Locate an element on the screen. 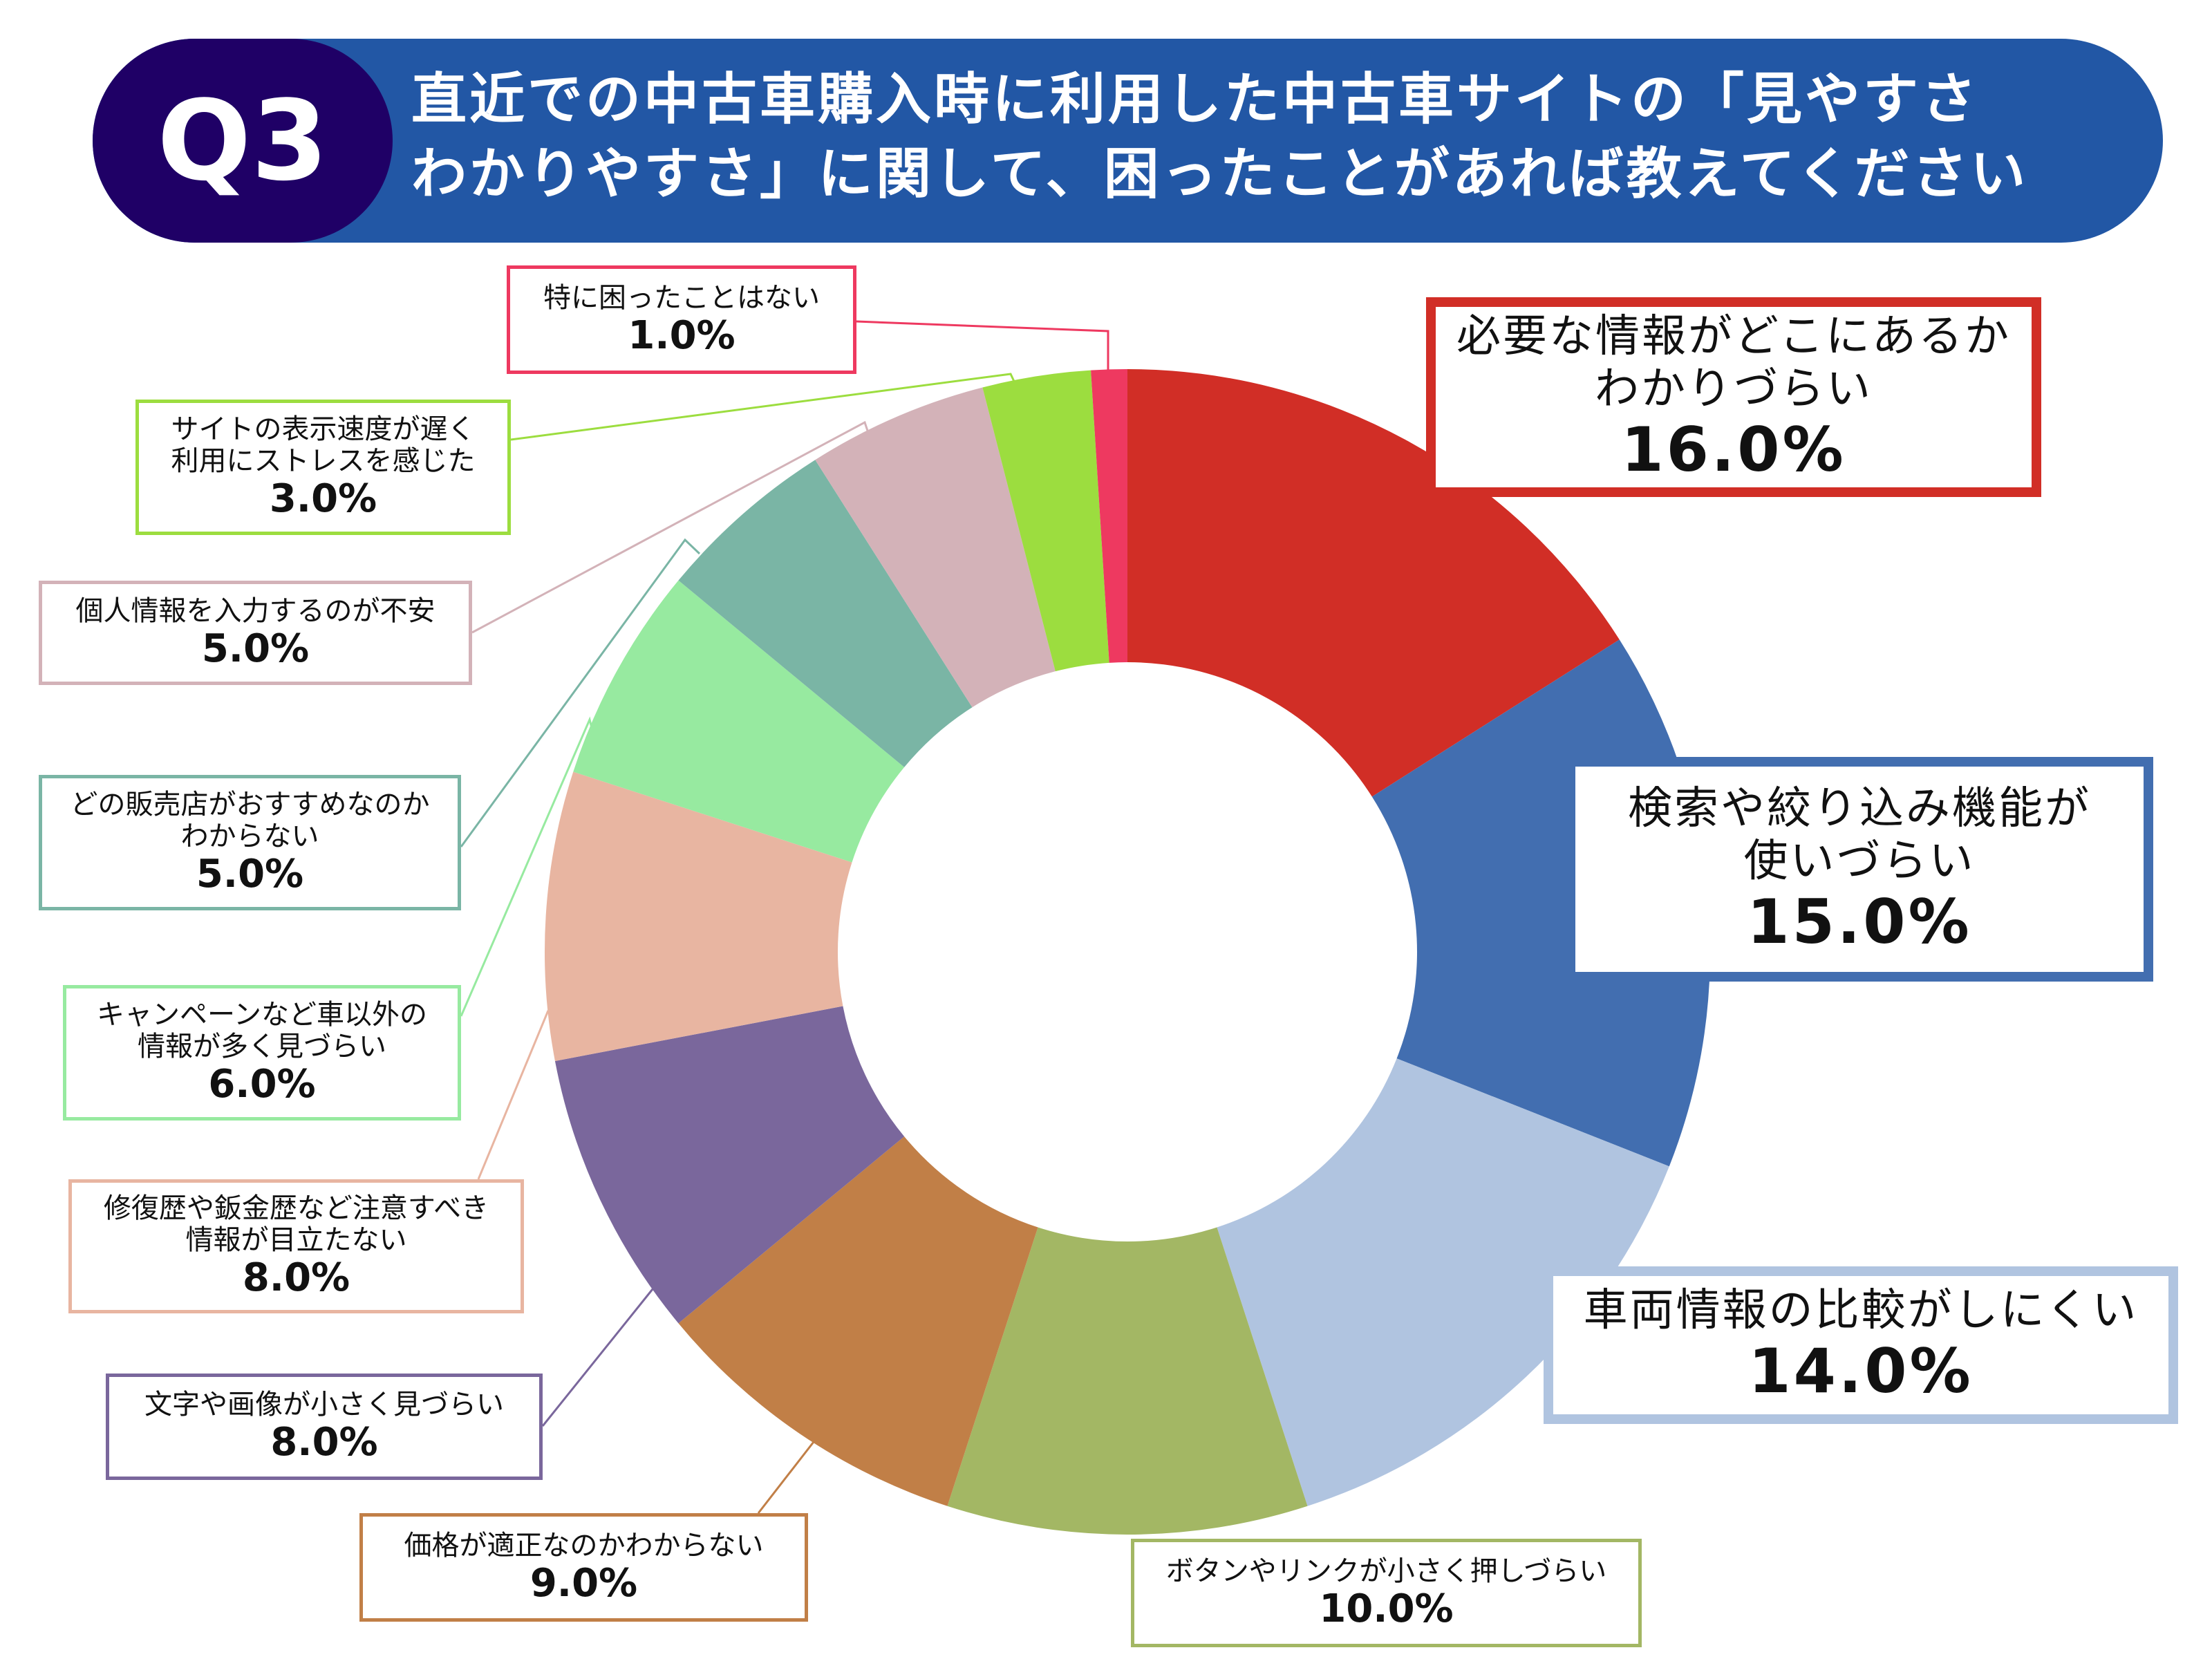  label-value: 6.0% is located at coordinates (262, 1084).